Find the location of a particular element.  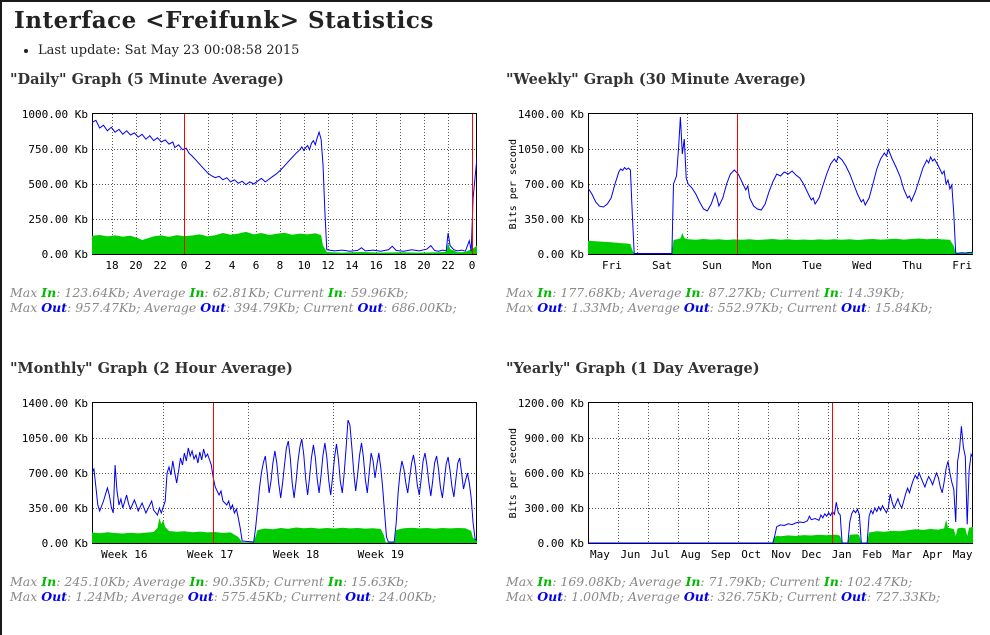

x-tick-label: 22 is located at coordinates (447, 265).